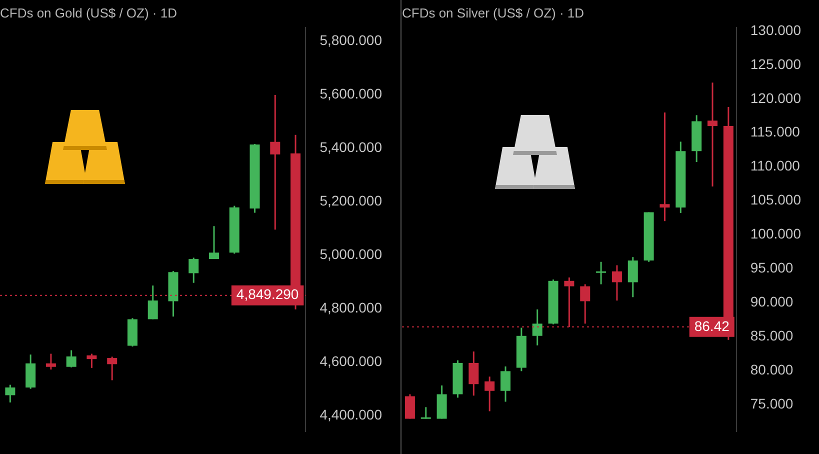  I want to click on y-tick-label: 4,400.000, so click(351, 414).